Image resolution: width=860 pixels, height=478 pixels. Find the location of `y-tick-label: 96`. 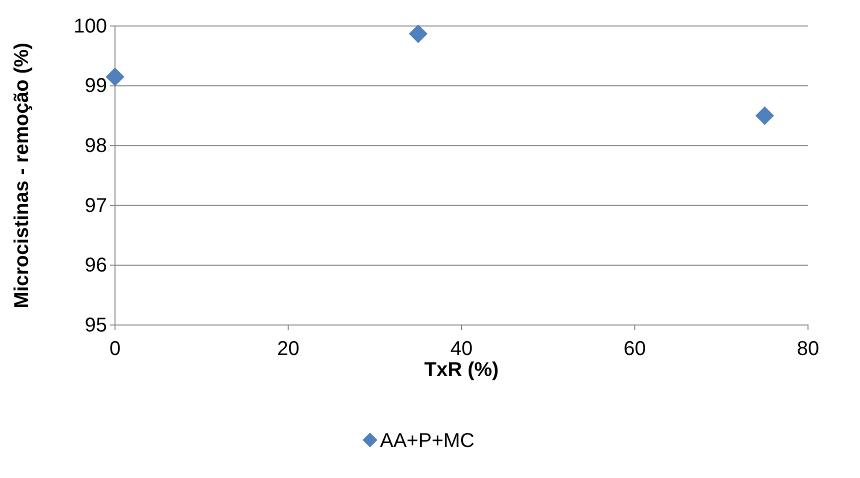

y-tick-label: 96 is located at coordinates (95, 265).